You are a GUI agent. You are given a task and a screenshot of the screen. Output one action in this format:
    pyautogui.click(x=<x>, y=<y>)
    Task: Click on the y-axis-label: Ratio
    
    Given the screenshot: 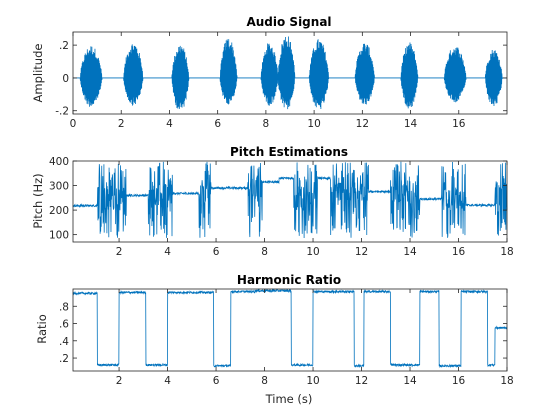 What is the action you would take?
    pyautogui.click(x=42, y=329)
    